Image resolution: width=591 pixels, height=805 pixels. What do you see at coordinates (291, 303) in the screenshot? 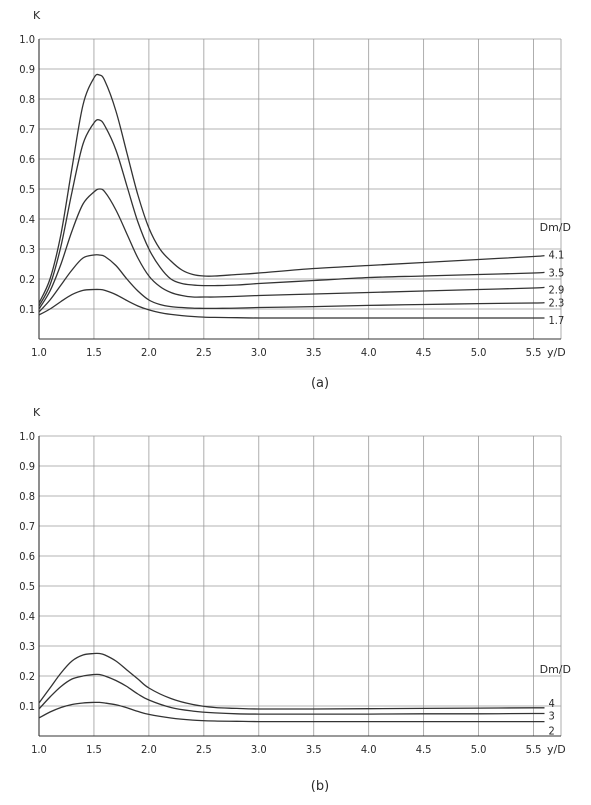
I see `series-line-1.7` at bounding box center [291, 303].